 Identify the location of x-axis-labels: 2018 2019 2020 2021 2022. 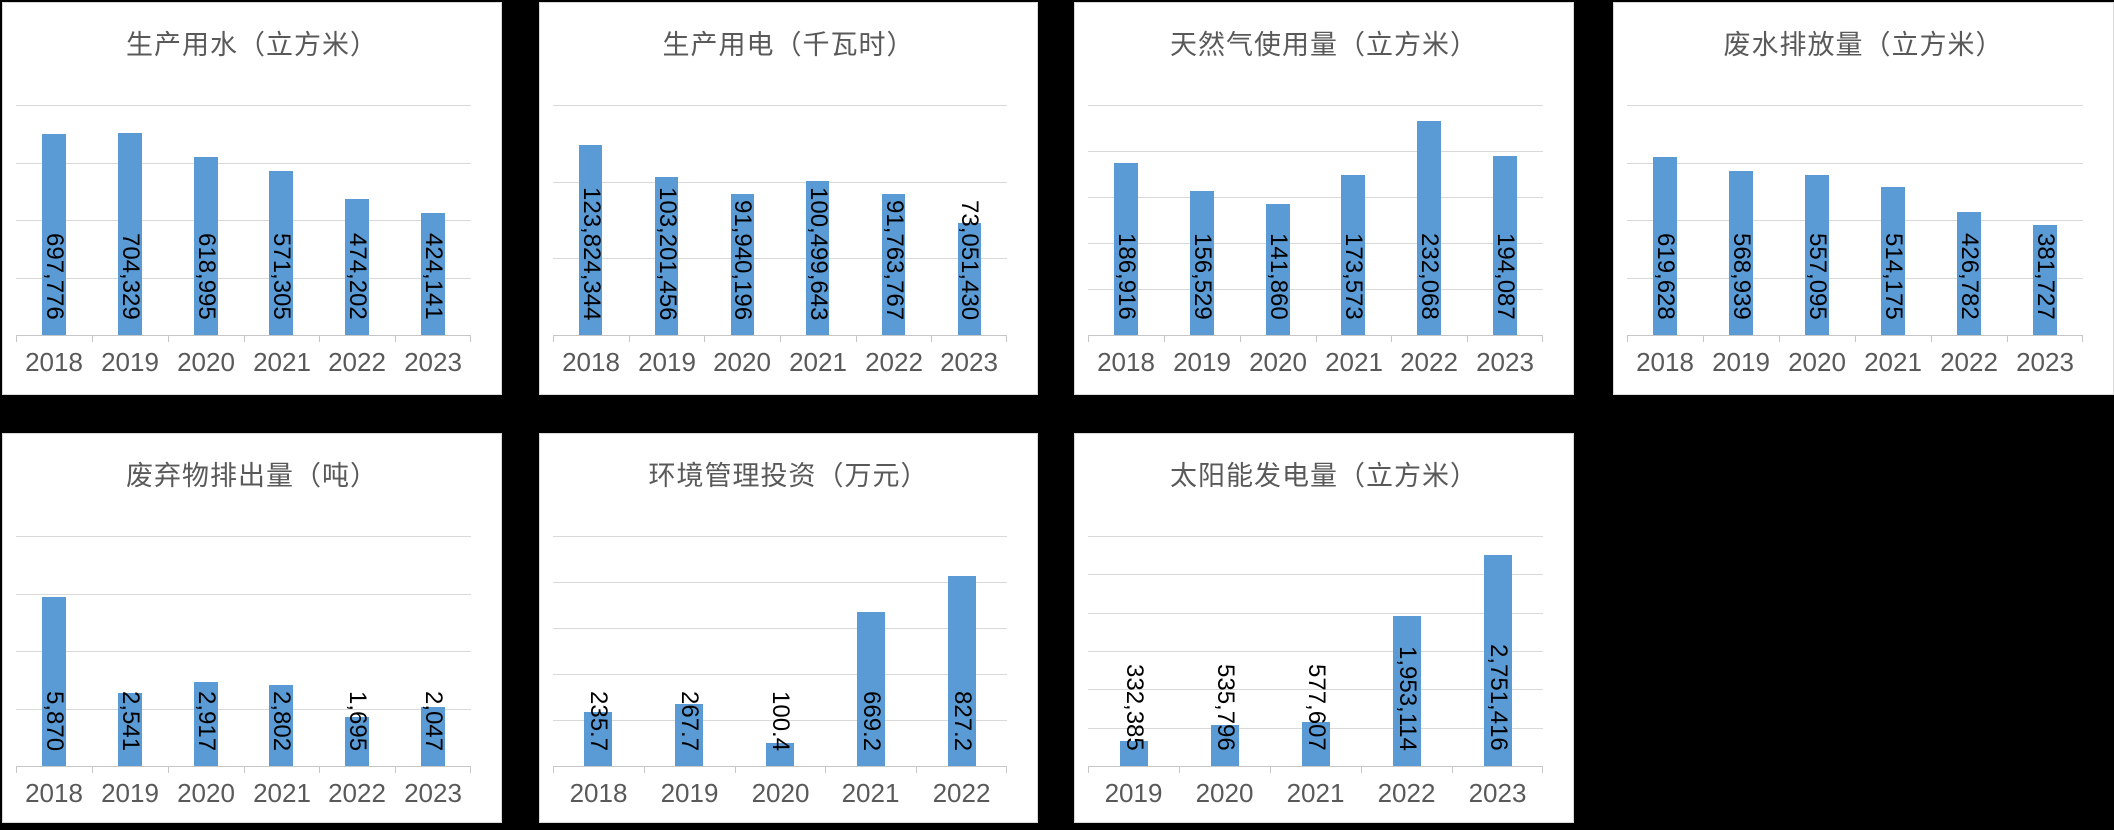
(780, 795).